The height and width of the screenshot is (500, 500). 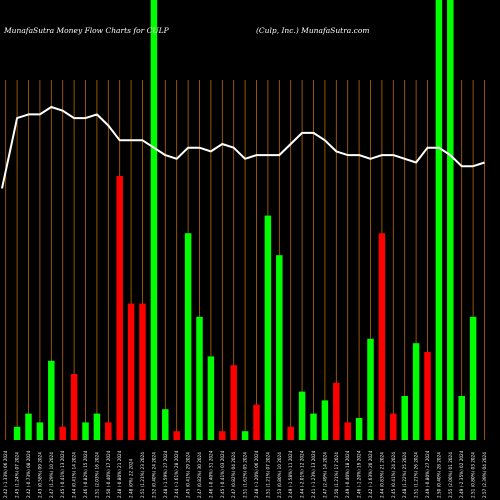 I want to click on x-tick-label: 2.48 (-1.20%) 06 2024, so click(x=256, y=474).